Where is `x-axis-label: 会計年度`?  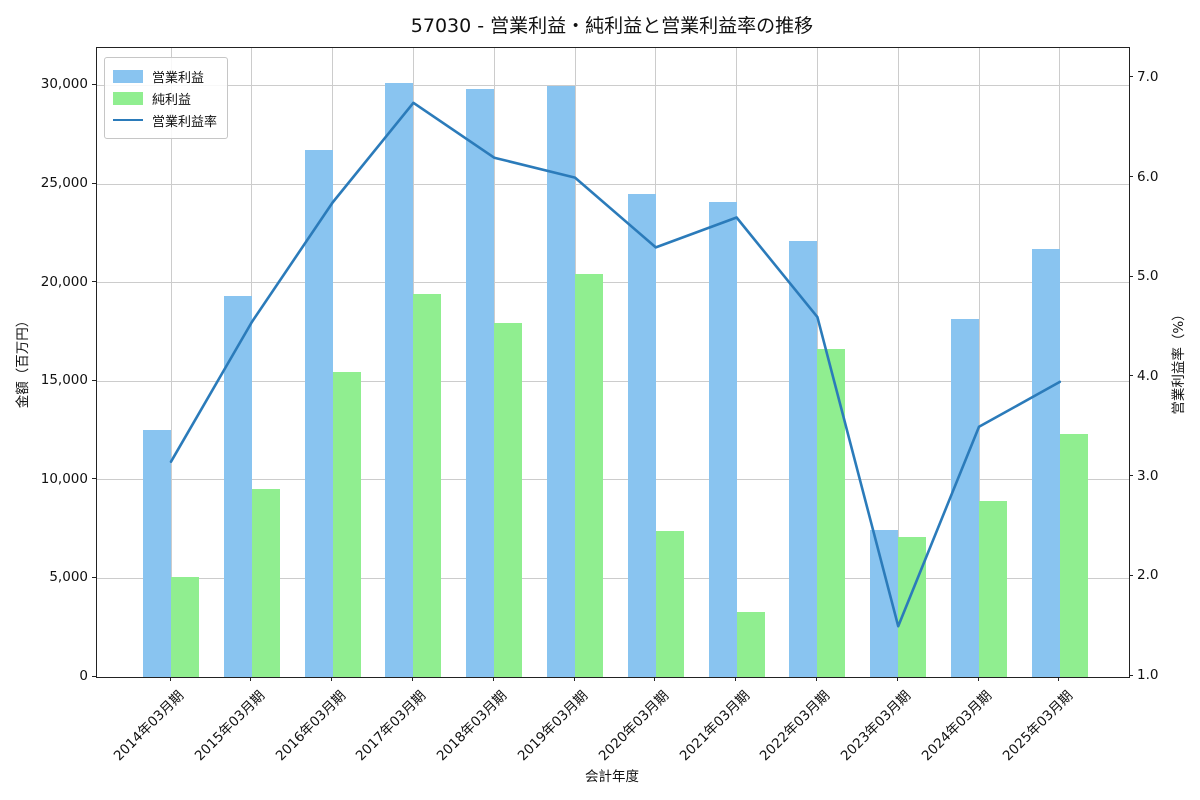
x-axis-label: 会計年度 is located at coordinates (612, 777).